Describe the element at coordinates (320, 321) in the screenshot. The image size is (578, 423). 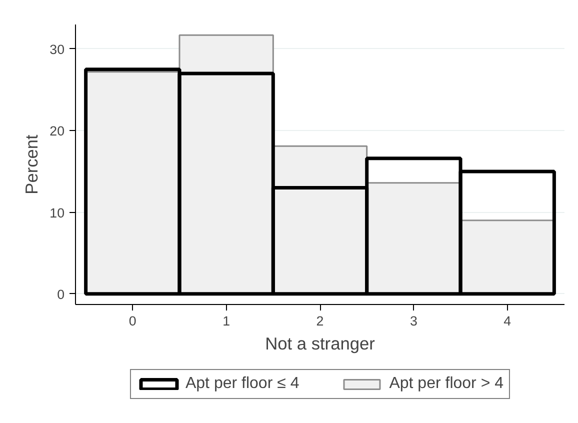
I see `x-tick-label: 2` at that location.